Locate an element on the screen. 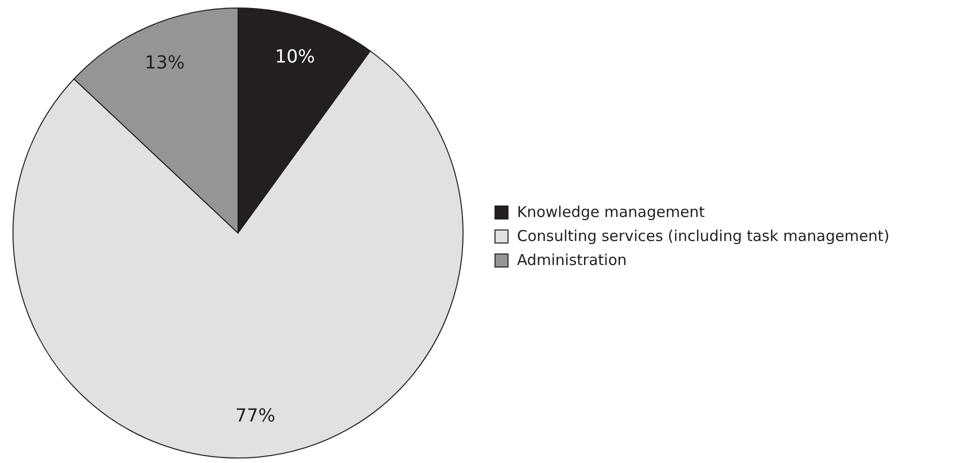 This screenshot has width=970, height=463. data-label: 10% is located at coordinates (295, 57).